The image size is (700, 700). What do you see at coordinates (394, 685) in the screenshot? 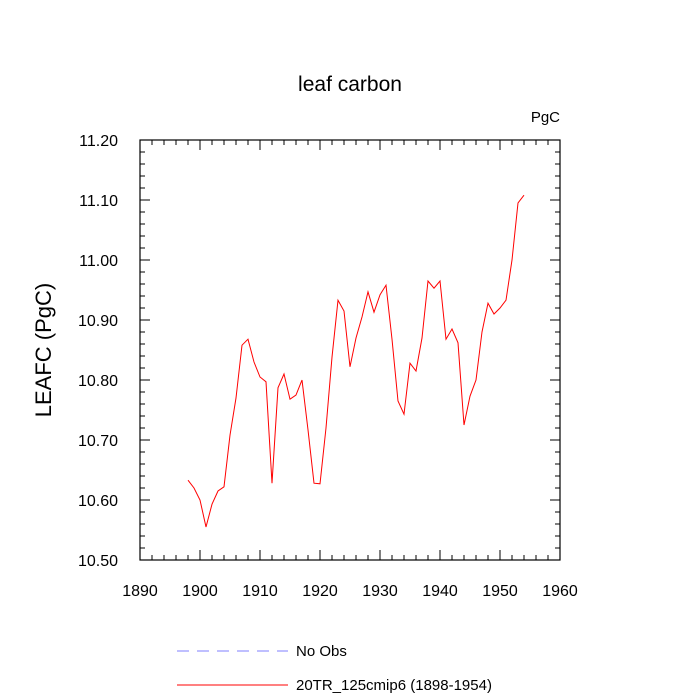
I see `legend-label-model: 20TR_125cmip6 (1898-1954)` at bounding box center [394, 685].